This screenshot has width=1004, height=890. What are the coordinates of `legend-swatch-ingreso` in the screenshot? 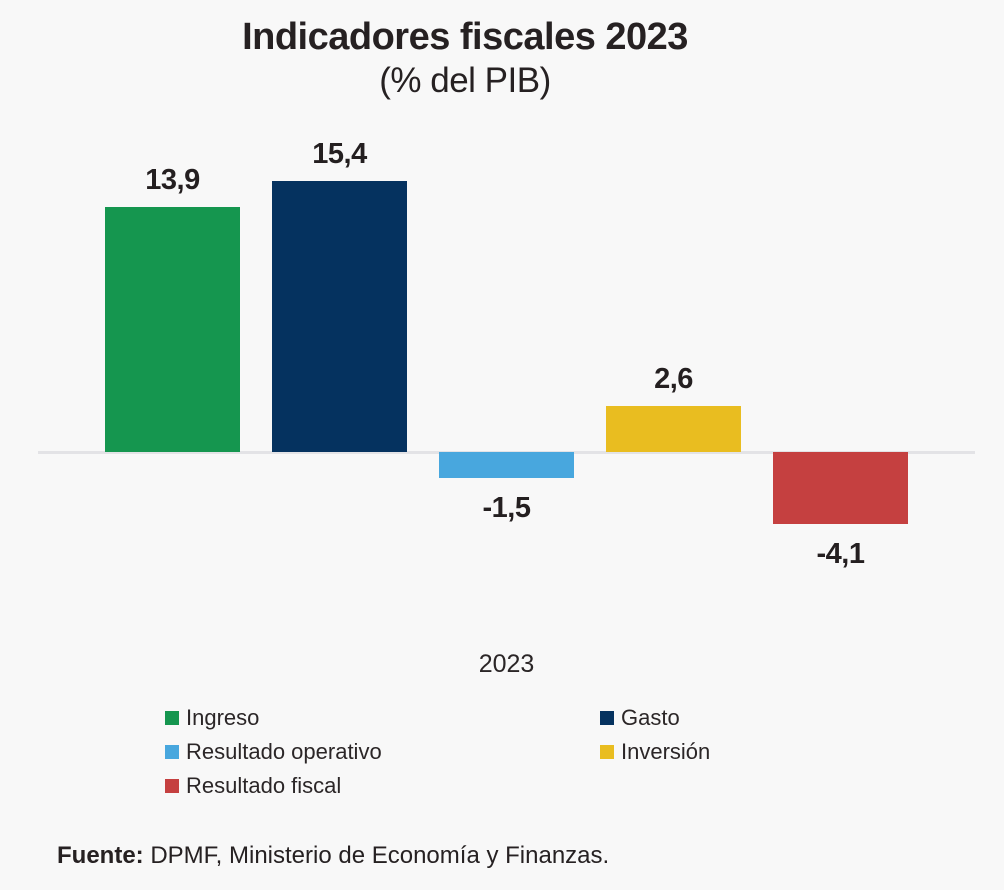 It's located at (172, 718).